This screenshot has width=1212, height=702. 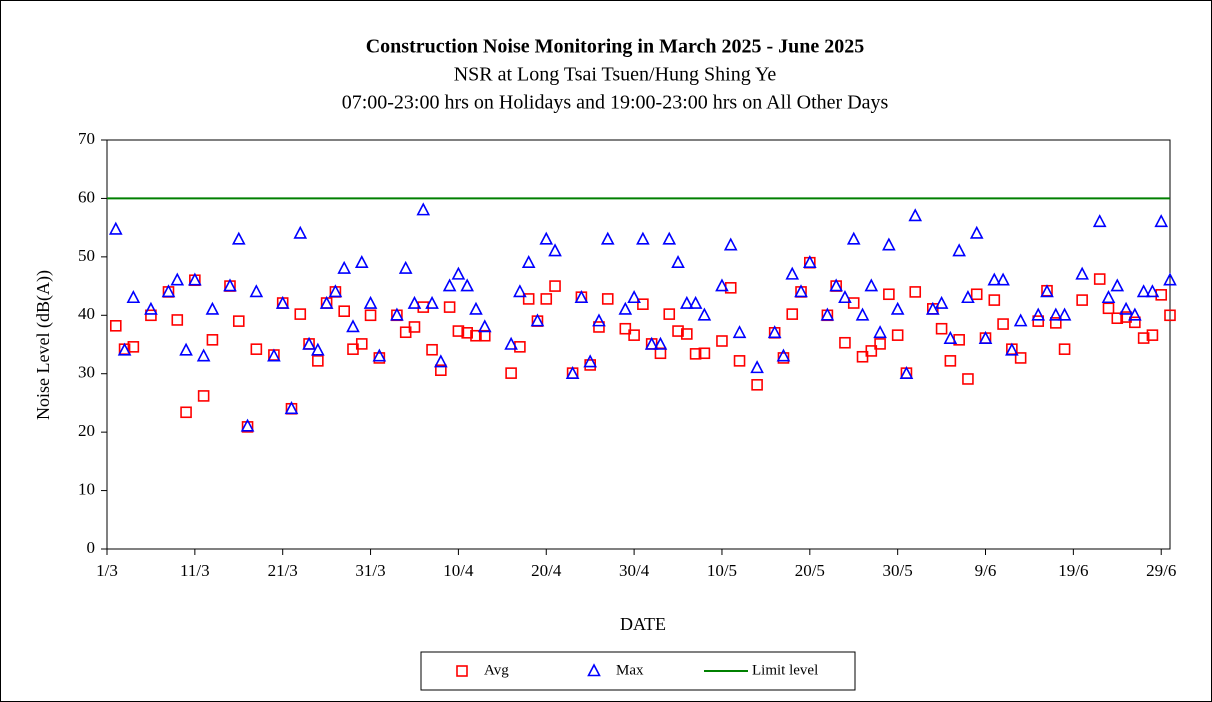 I want to click on x-axis-label: DATE, so click(x=643, y=624).